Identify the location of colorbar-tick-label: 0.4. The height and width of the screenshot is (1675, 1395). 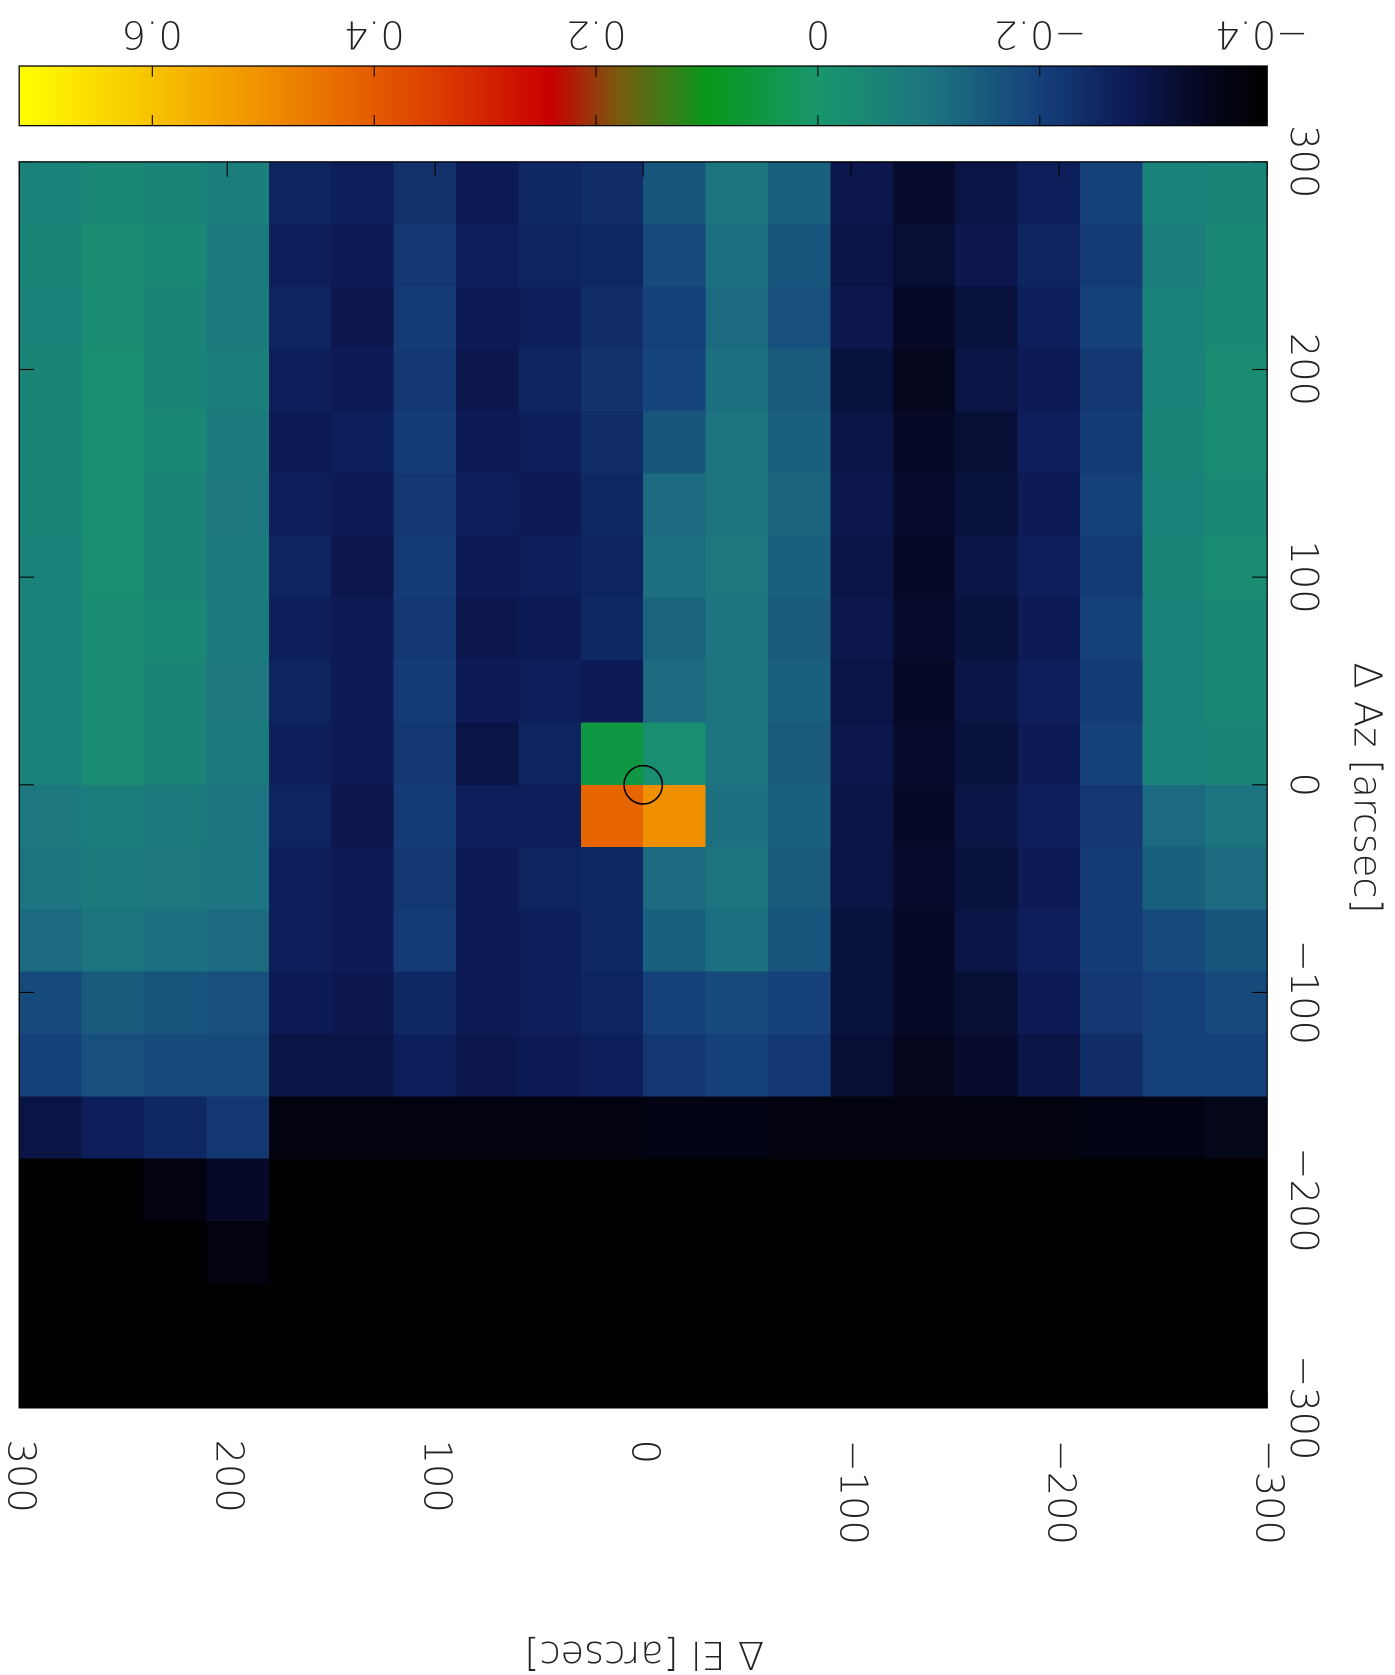
(374, 33).